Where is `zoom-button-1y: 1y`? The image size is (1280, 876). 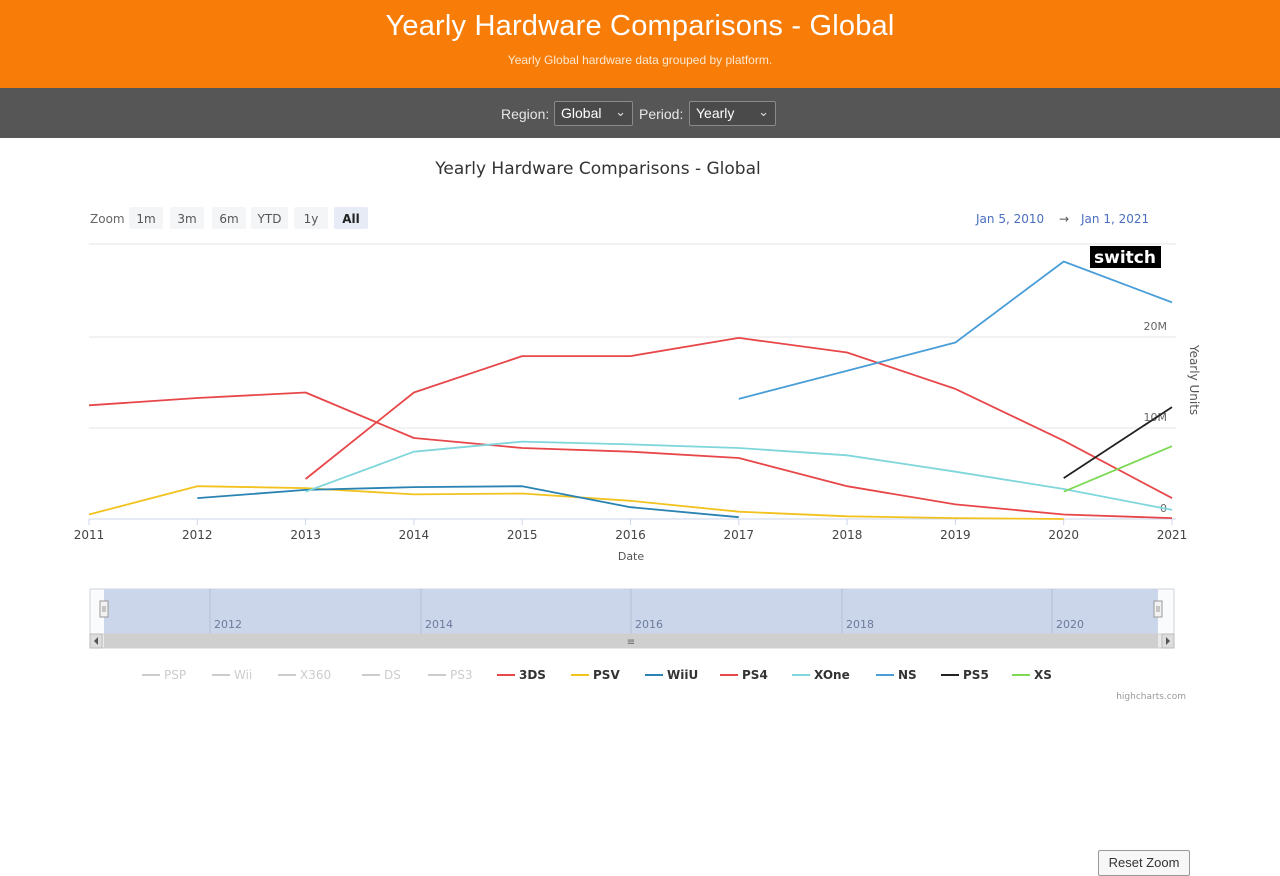 zoom-button-1y: 1y is located at coordinates (311, 218).